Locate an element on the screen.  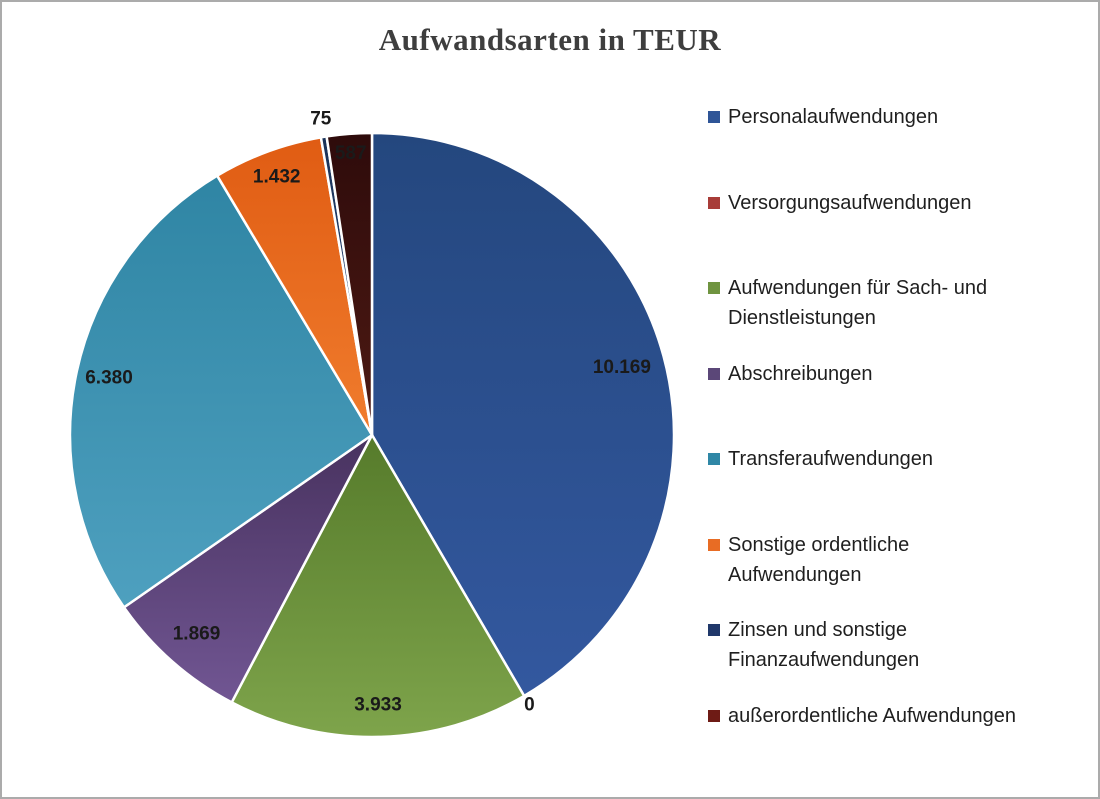
data-label-7: 587 is located at coordinates (351, 153).